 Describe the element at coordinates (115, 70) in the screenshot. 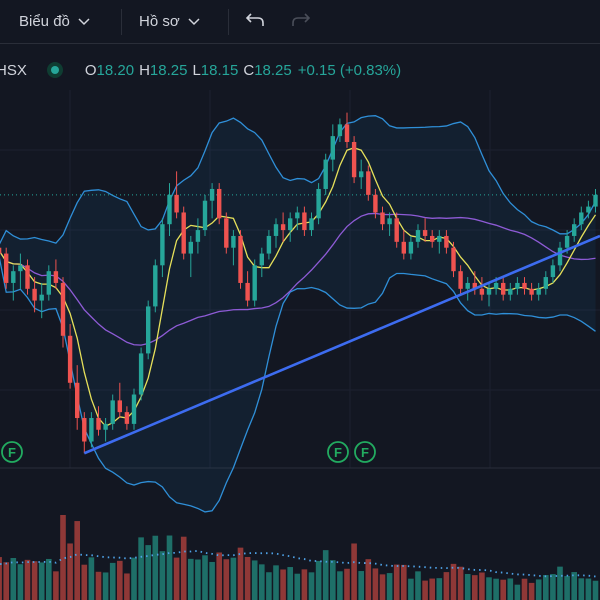

I see `open-value: 18.20` at that location.